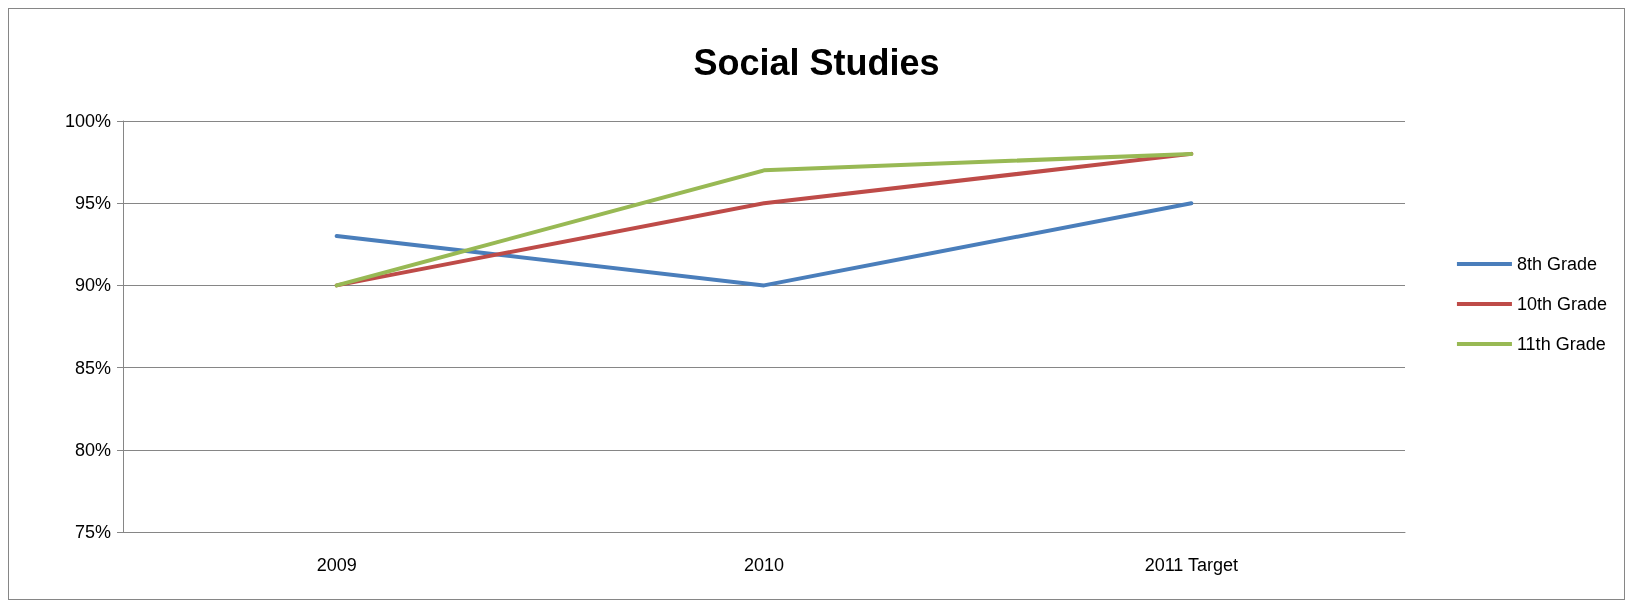  I want to click on legend-label: 11th Grade, so click(1561, 344).